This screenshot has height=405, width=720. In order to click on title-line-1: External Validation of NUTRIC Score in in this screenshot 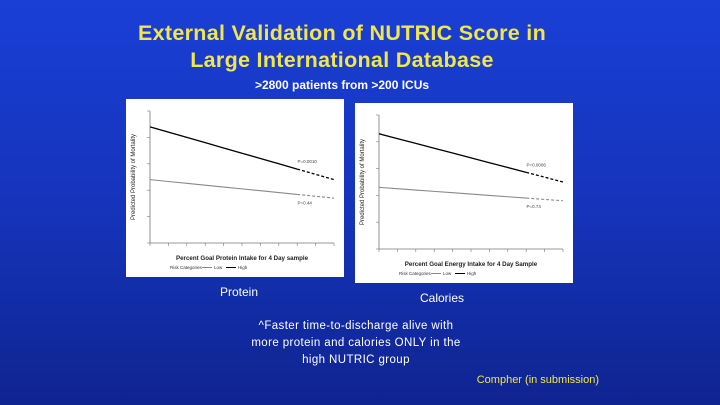, I will do `click(342, 33)`.